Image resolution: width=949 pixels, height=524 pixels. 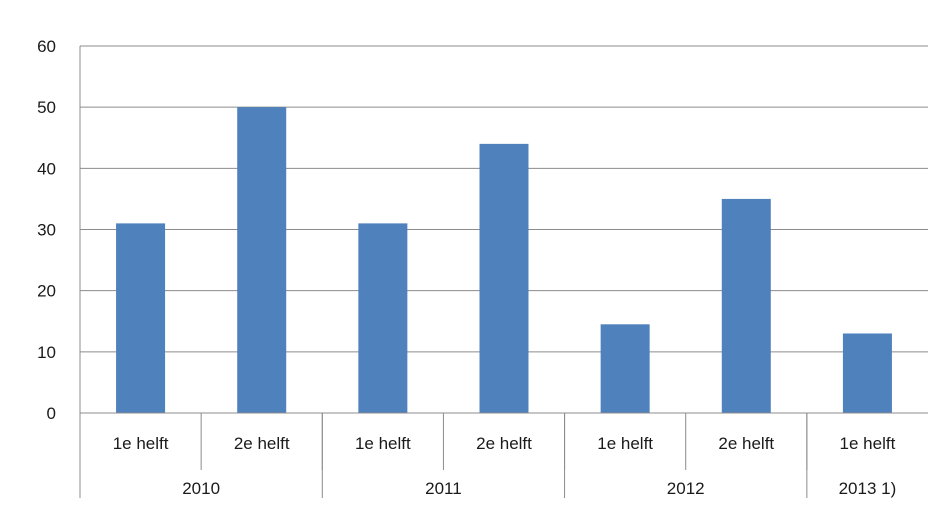 What do you see at coordinates (46, 107) in the screenshot?
I see `y-tick-label: 50` at bounding box center [46, 107].